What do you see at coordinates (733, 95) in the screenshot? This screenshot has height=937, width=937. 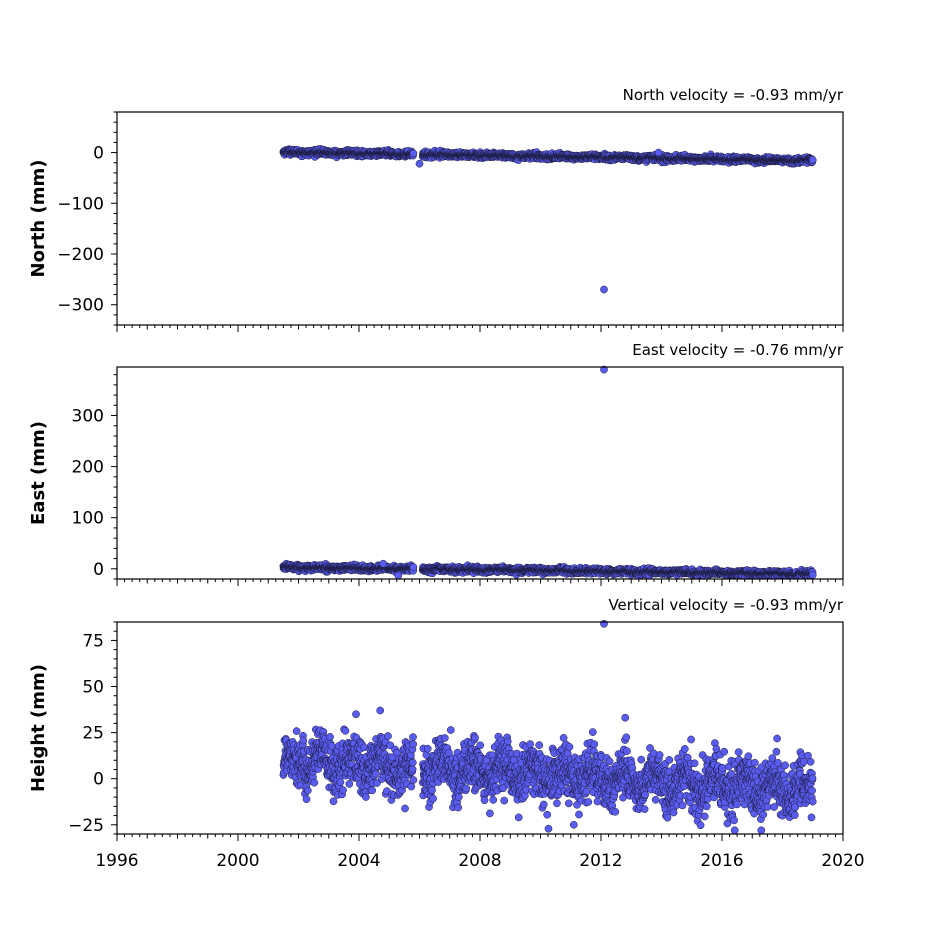 I see `velocity-title: North velocity = -0.93 mm/yr` at bounding box center [733, 95].